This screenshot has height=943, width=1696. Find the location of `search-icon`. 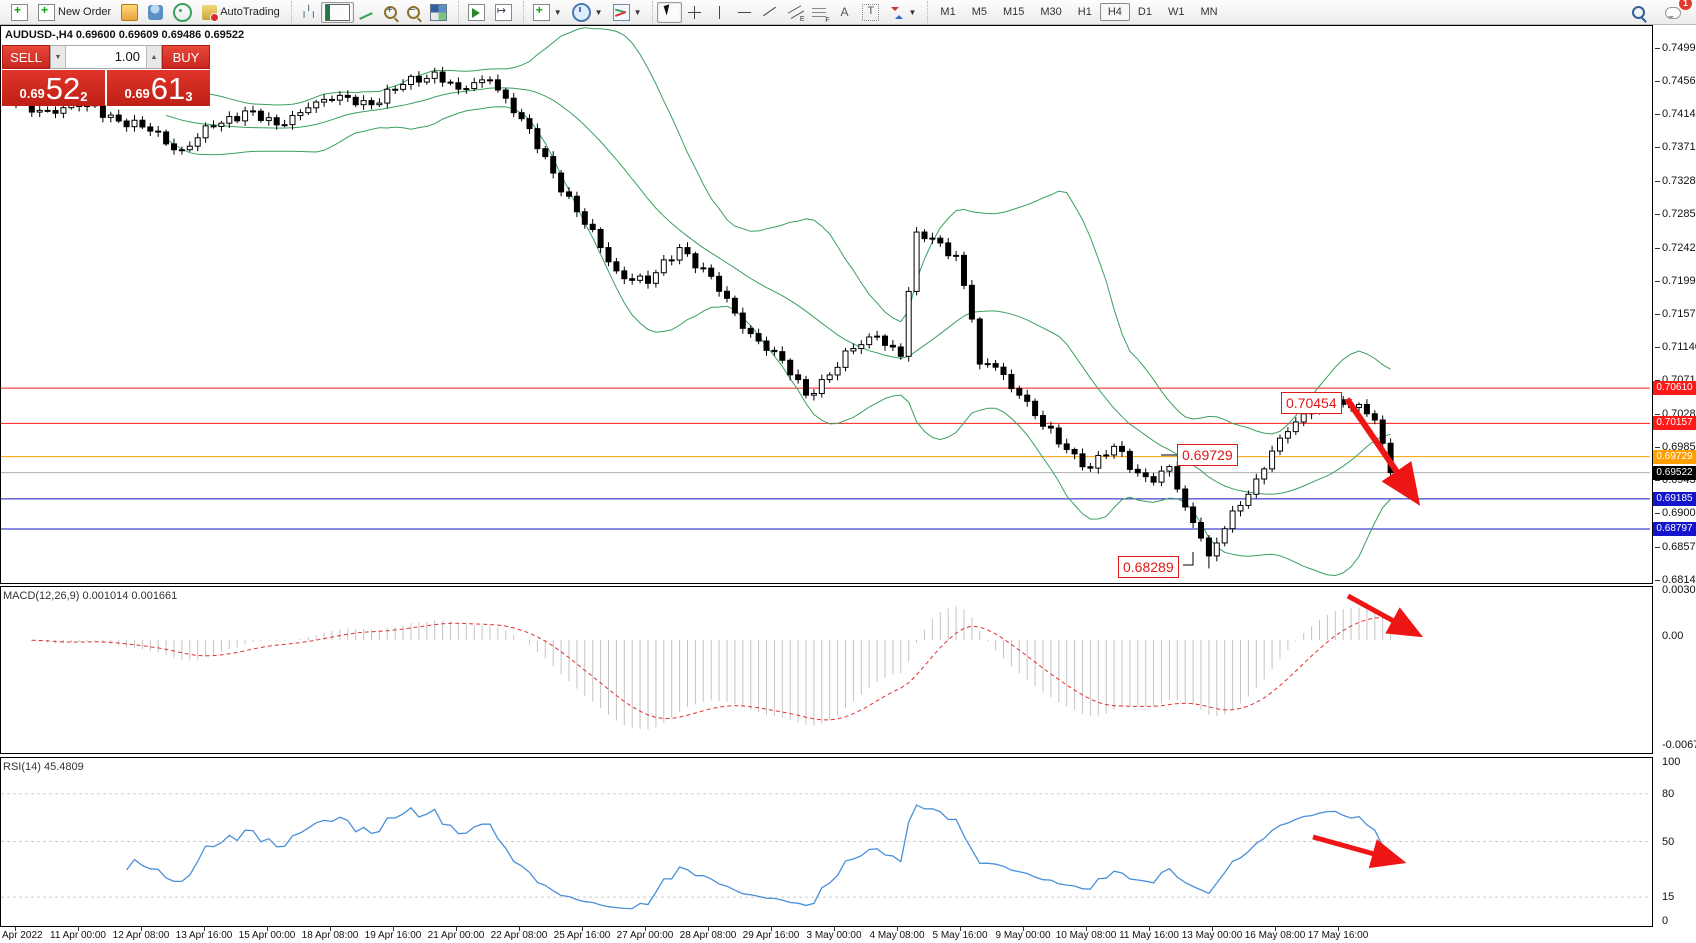

search-icon is located at coordinates (1638, 12).